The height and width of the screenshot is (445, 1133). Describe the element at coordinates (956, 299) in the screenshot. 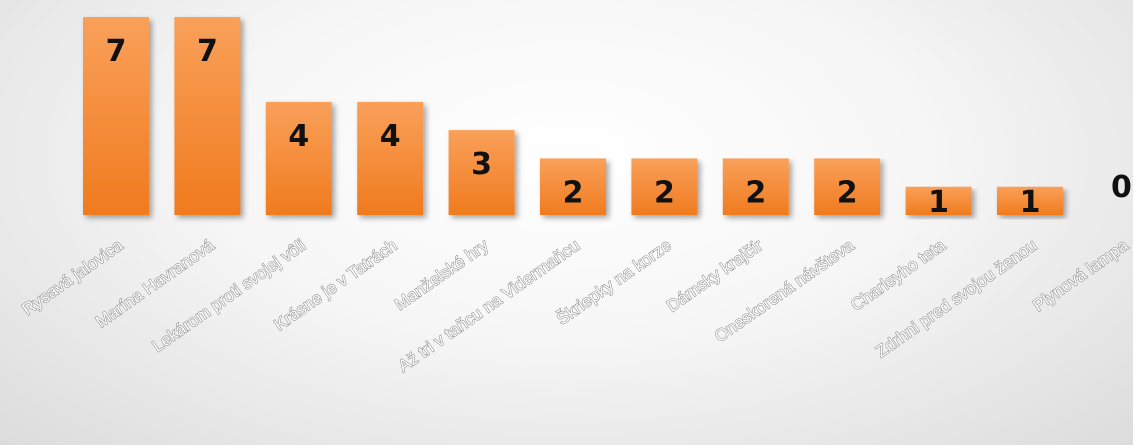

I see `category-label: Zdrhni pred svojou ženou` at that location.